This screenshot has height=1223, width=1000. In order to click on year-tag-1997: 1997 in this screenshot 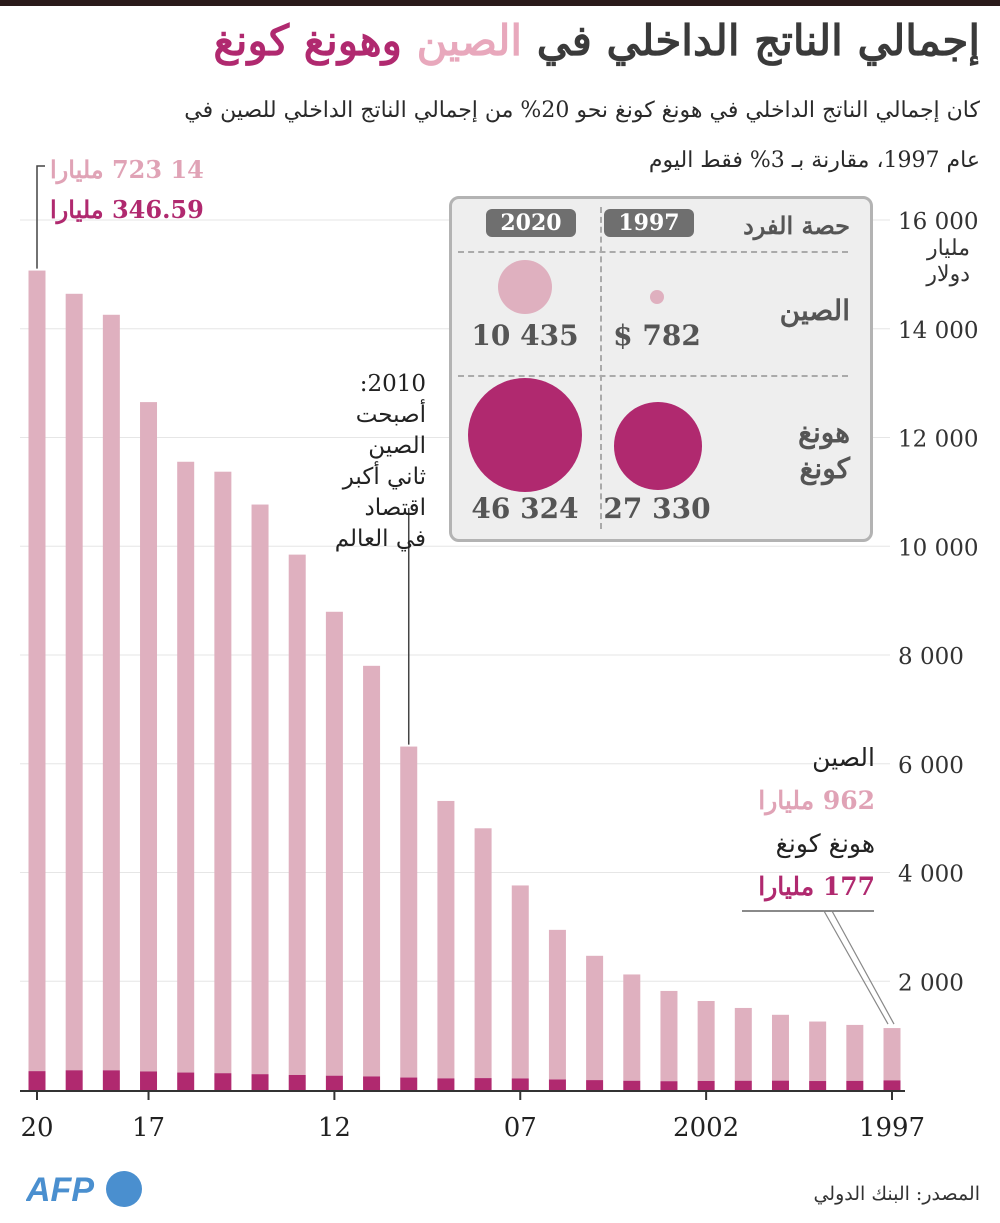, I will do `click(649, 223)`.